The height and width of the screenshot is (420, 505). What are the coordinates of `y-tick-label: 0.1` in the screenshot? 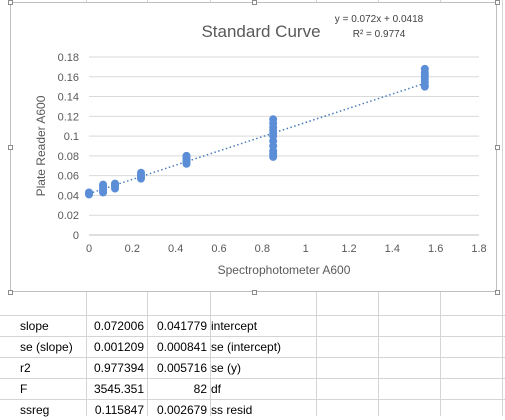 It's located at (71, 137).